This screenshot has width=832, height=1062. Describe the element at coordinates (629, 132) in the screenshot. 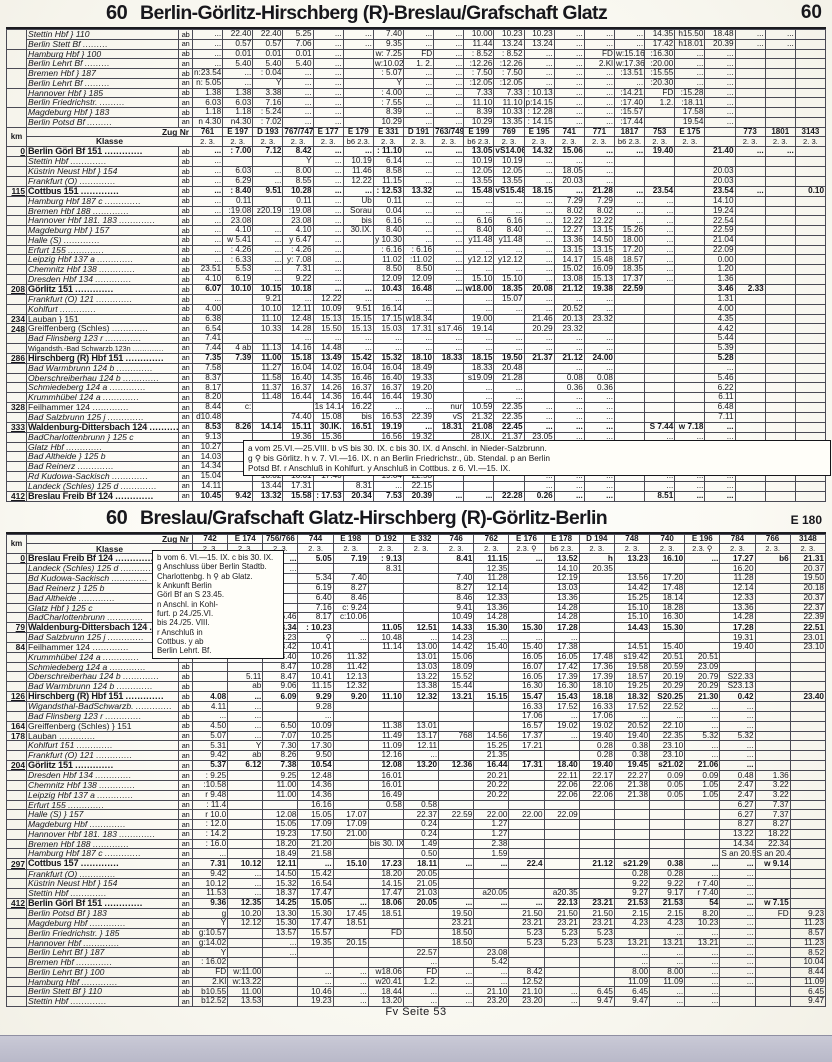

I see `train-number: 1817` at that location.